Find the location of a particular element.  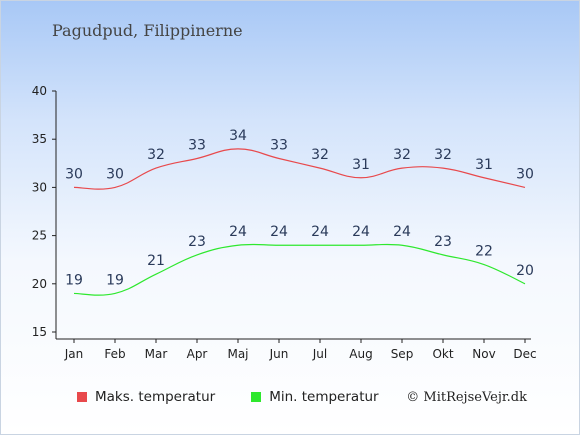

min-temperature-line is located at coordinates (299, 269).